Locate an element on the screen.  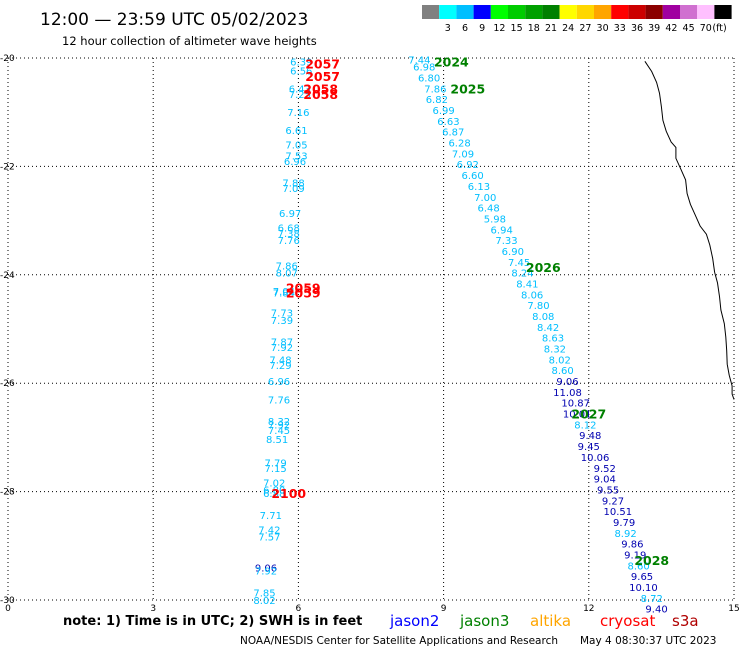
map-title: 12:00 — 23:59 UTC 05/02/2023 is located at coordinates (174, 20).